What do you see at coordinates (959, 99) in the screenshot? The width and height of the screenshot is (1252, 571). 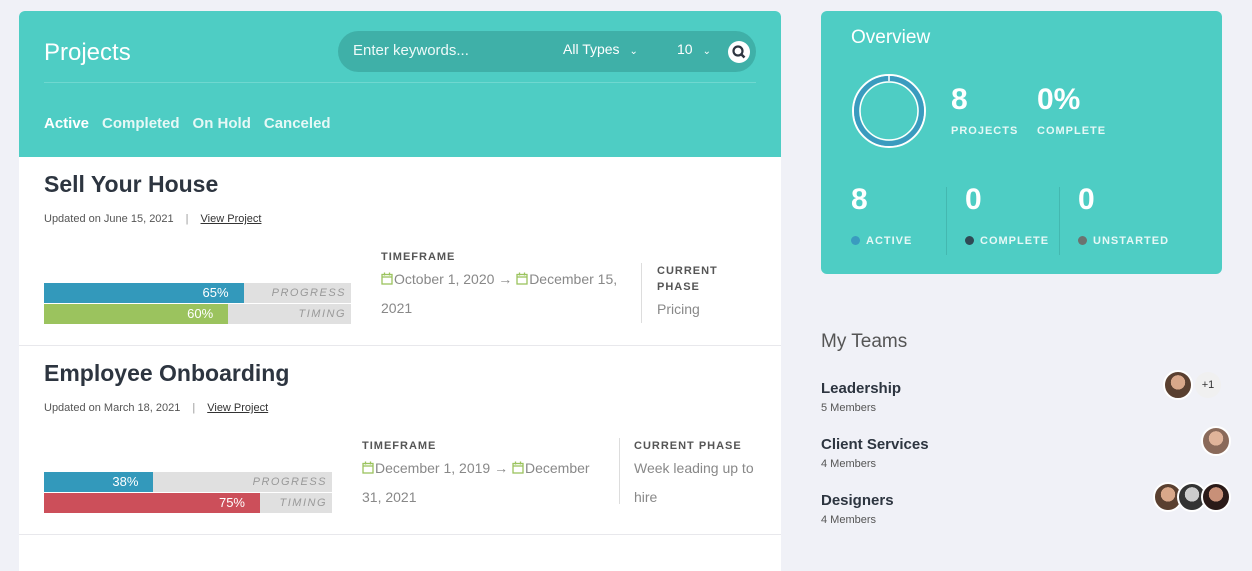 I see `projects-count: 8` at bounding box center [959, 99].